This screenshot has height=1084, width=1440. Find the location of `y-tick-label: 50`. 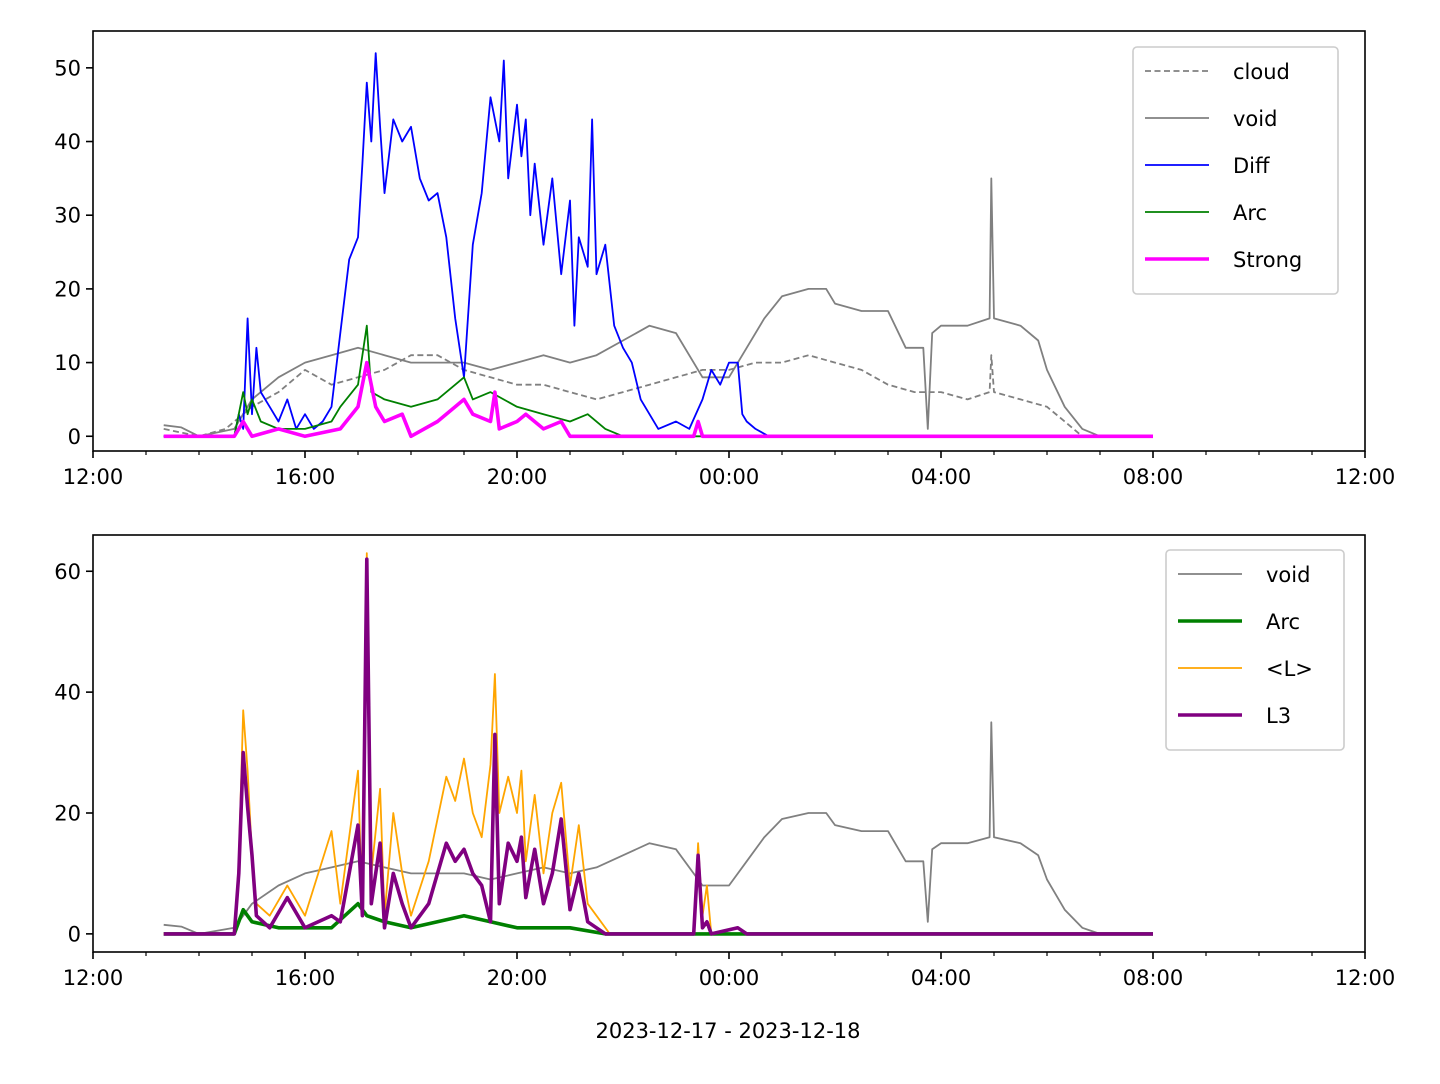

y-tick-label: 50 is located at coordinates (67, 68).